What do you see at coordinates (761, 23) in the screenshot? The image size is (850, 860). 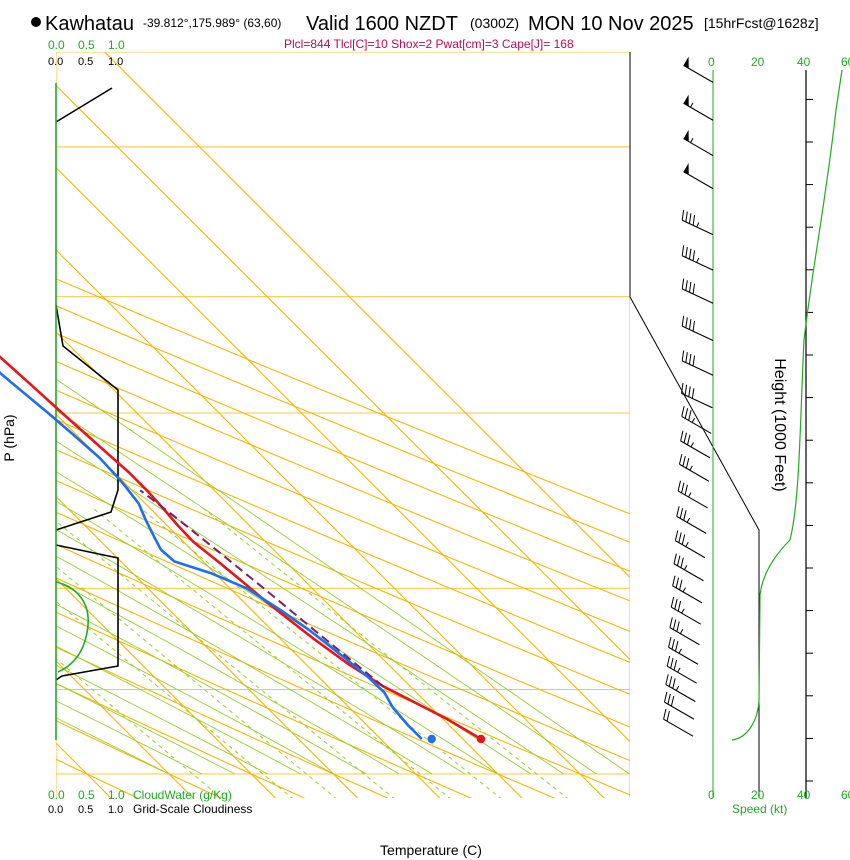 I see `forecast-info: [15hrFcst@1628z]` at bounding box center [761, 23].